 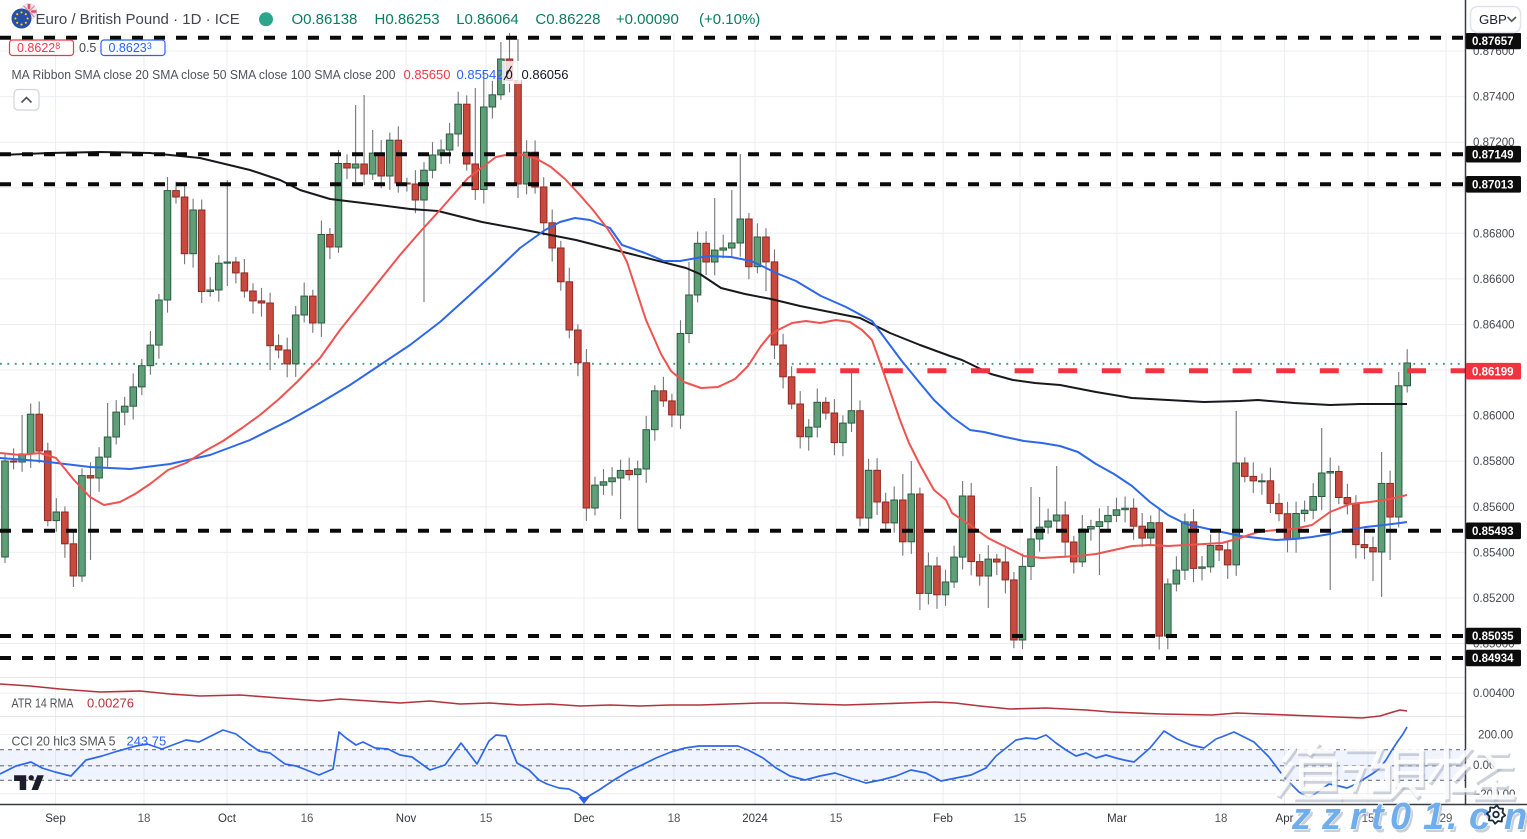 I want to click on svg-text: 0.86400, so click(x=1494, y=326).